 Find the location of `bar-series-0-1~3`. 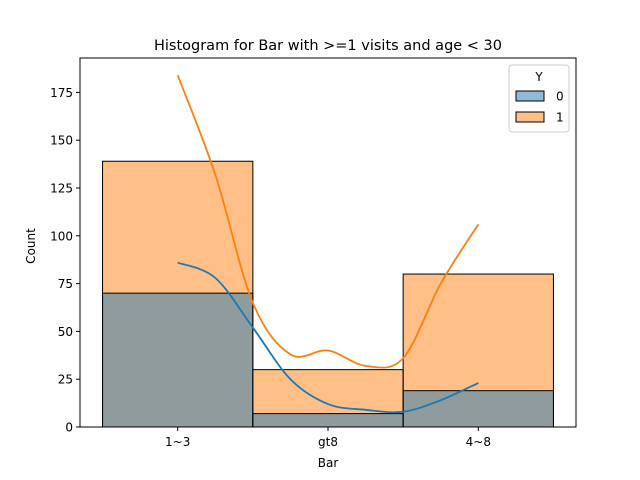

bar-series-0-1~3 is located at coordinates (178, 360).